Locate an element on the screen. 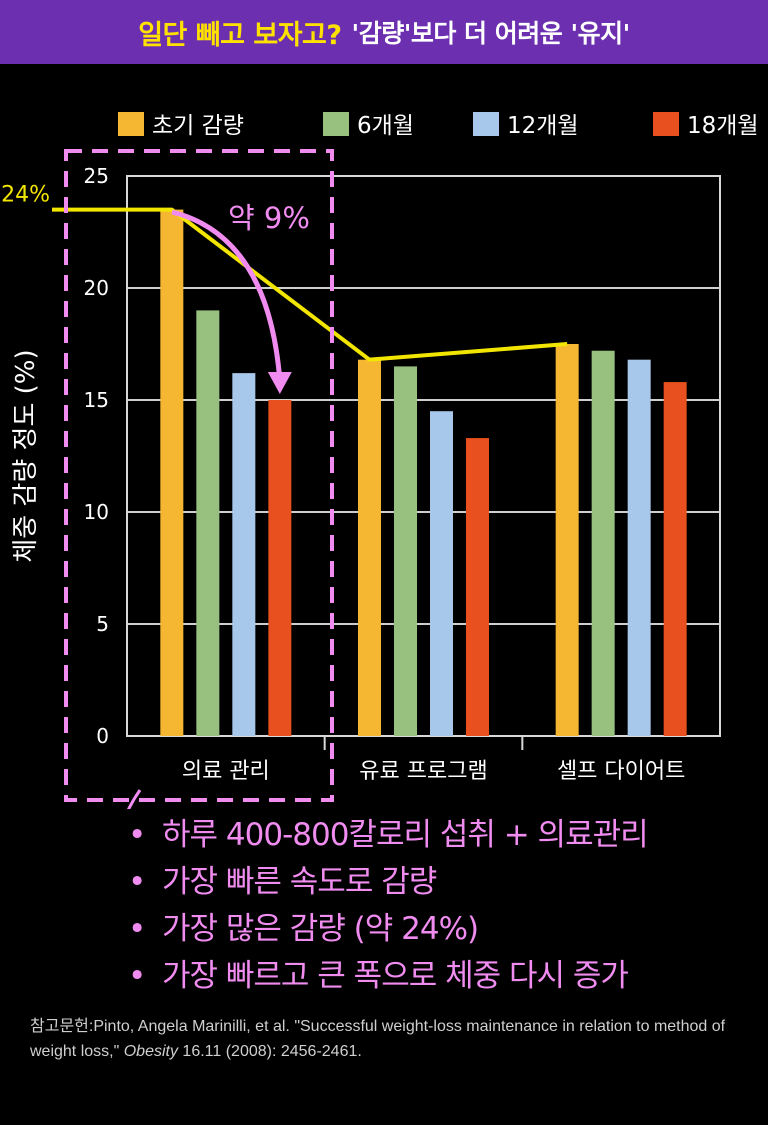 This screenshot has width=768, height=1125. legend-label: 12개월 is located at coordinates (543, 126).